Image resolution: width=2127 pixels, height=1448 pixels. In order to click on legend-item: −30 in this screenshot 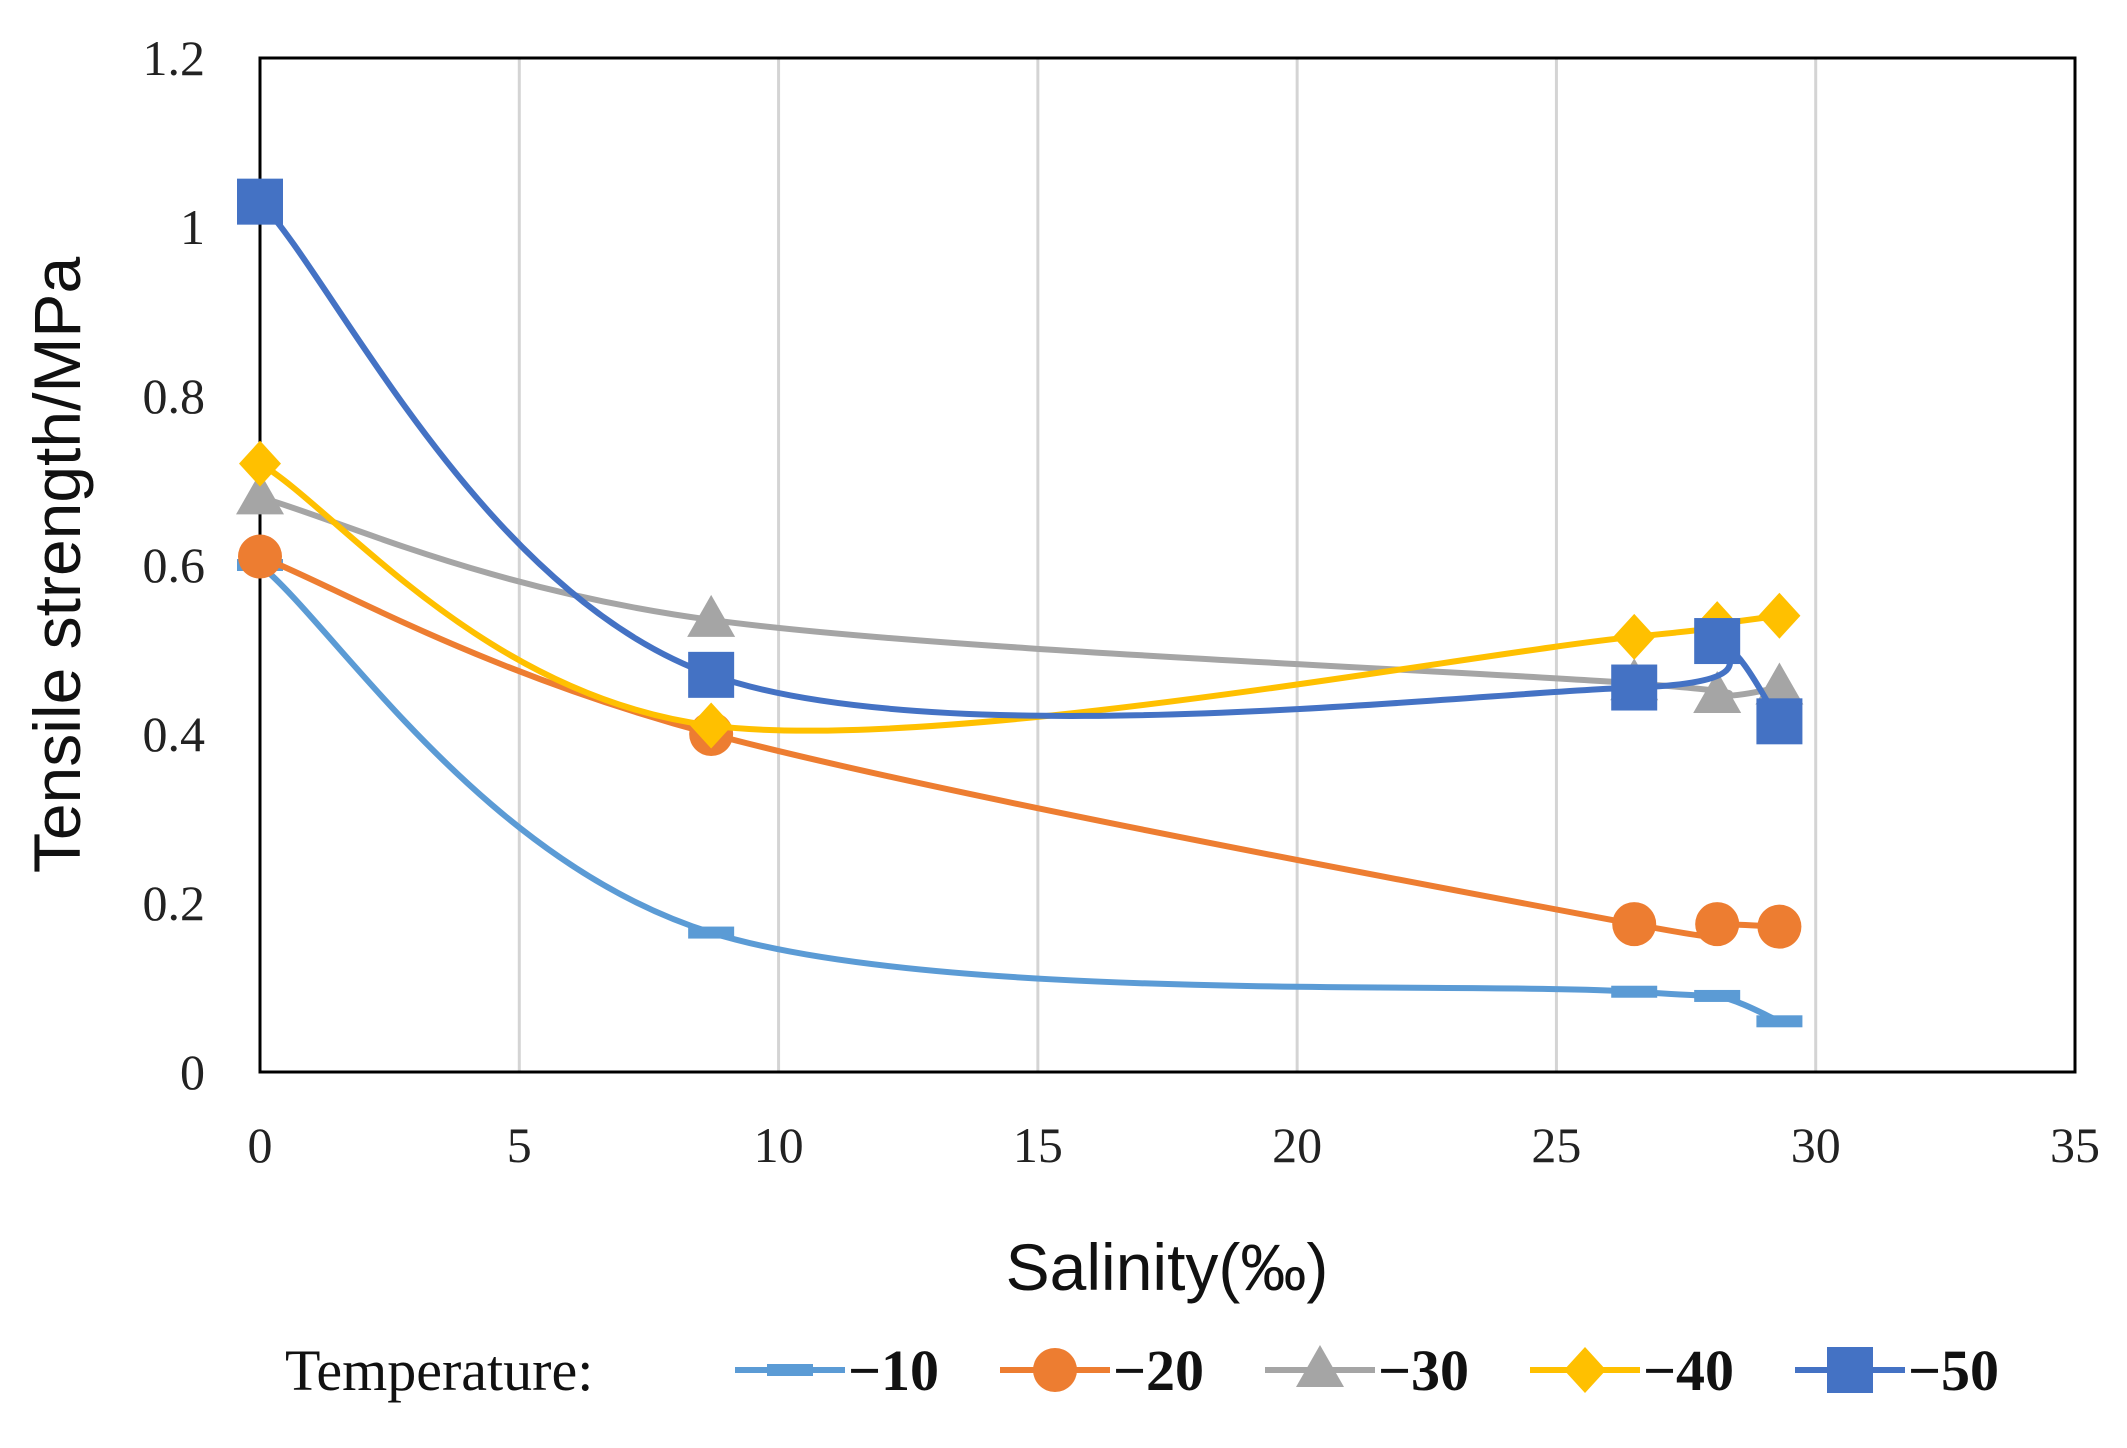, I will do `click(1367, 1370)`.